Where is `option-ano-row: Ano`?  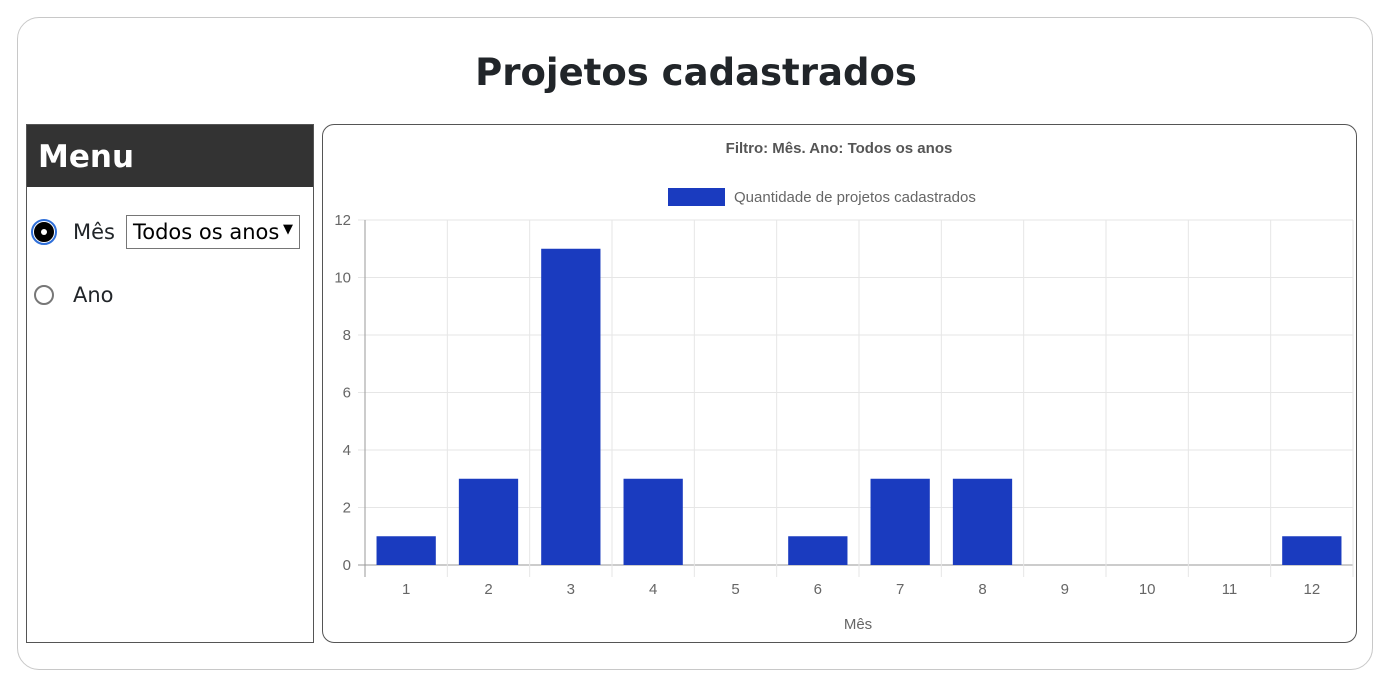 option-ano-row: Ano is located at coordinates (74, 295).